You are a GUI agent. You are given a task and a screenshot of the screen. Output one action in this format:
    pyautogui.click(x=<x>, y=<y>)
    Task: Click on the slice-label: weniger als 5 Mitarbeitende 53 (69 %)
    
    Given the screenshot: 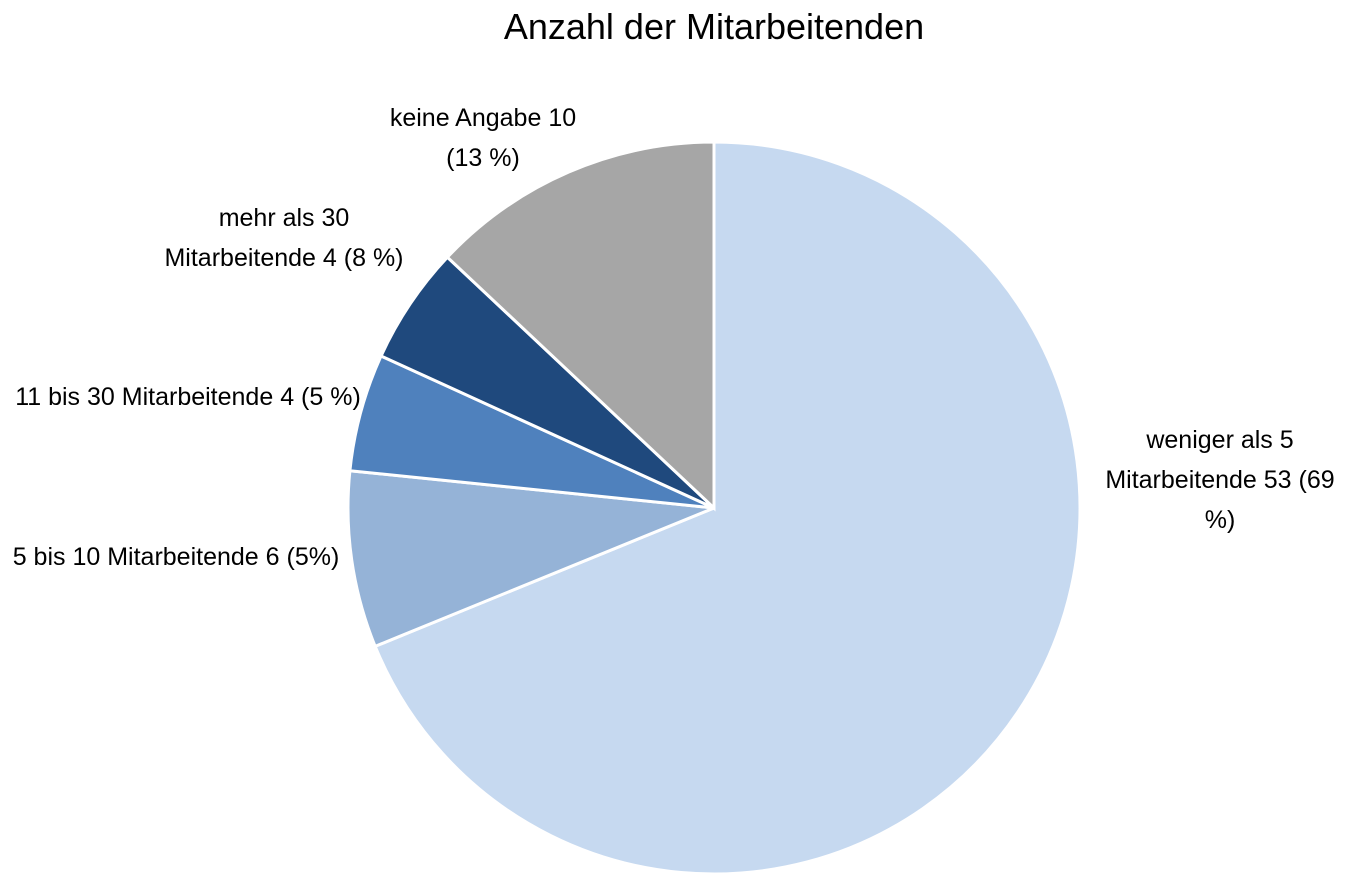 What is the action you would take?
    pyautogui.click(x=1220, y=480)
    